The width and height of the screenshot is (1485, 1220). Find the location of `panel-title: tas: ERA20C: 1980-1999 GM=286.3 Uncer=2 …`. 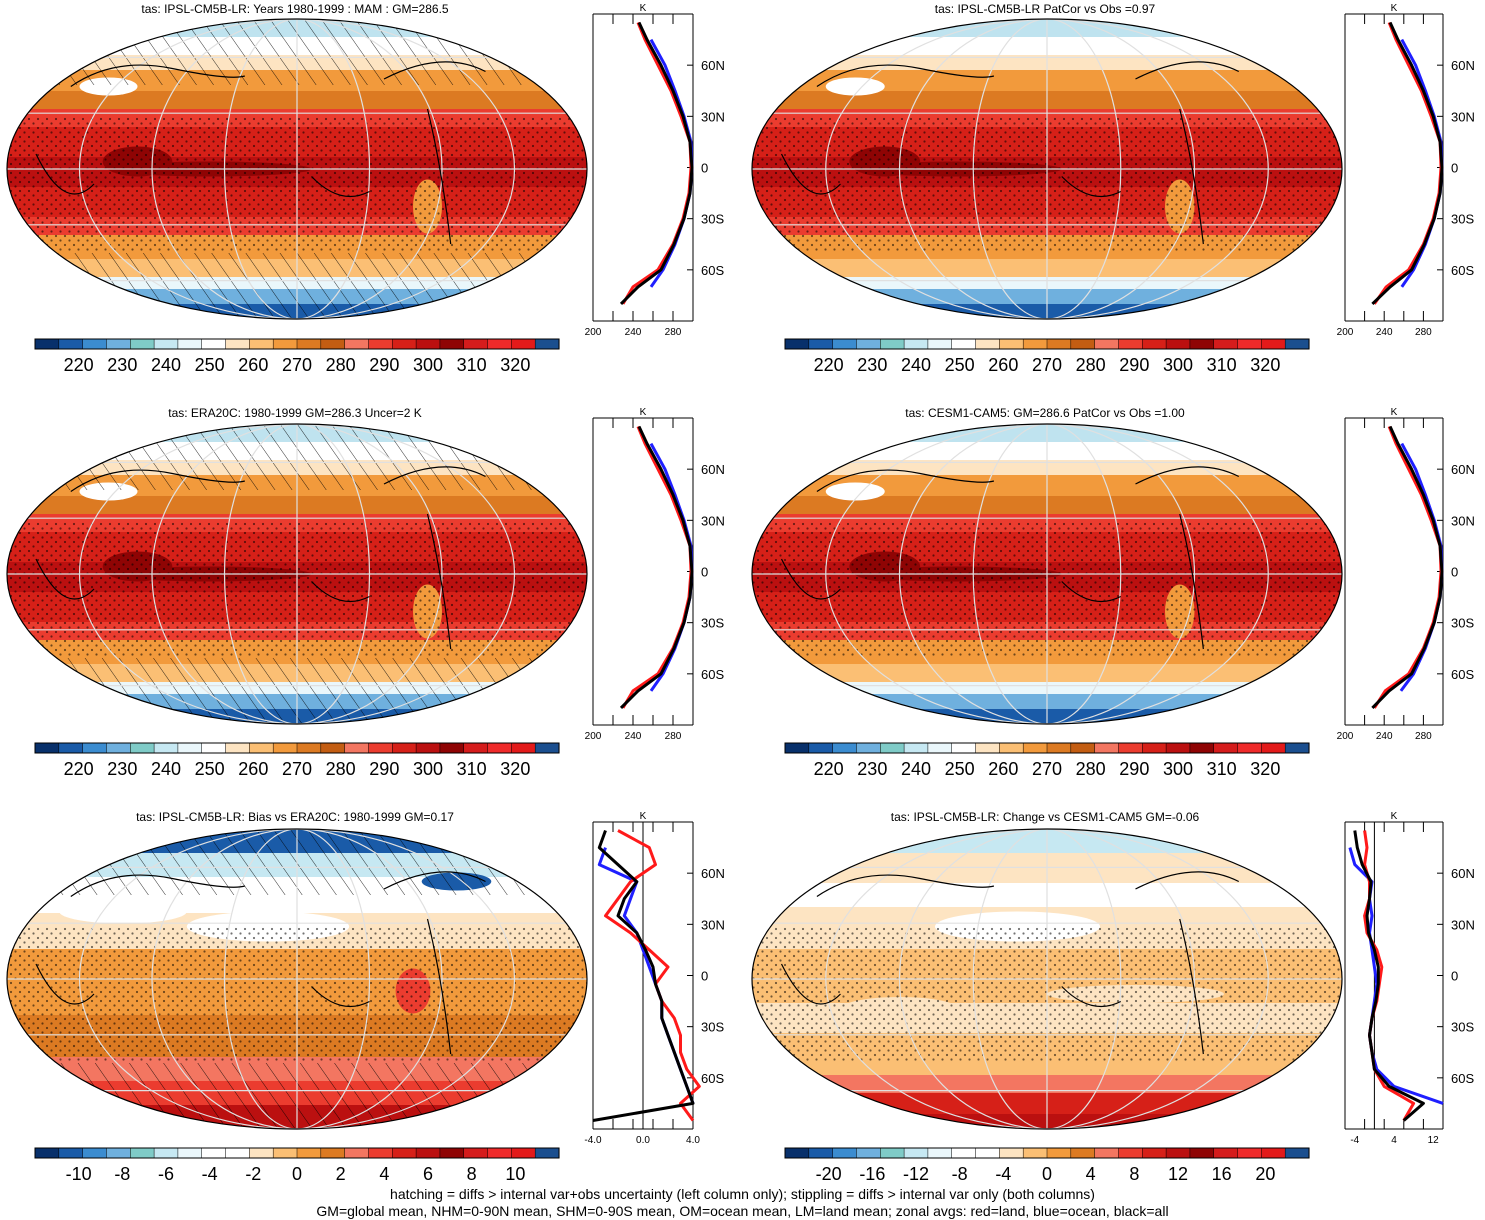

panel-title: tas: ERA20C: 1980-1999 GM=286.3 Uncer=2 … is located at coordinates (295, 413).